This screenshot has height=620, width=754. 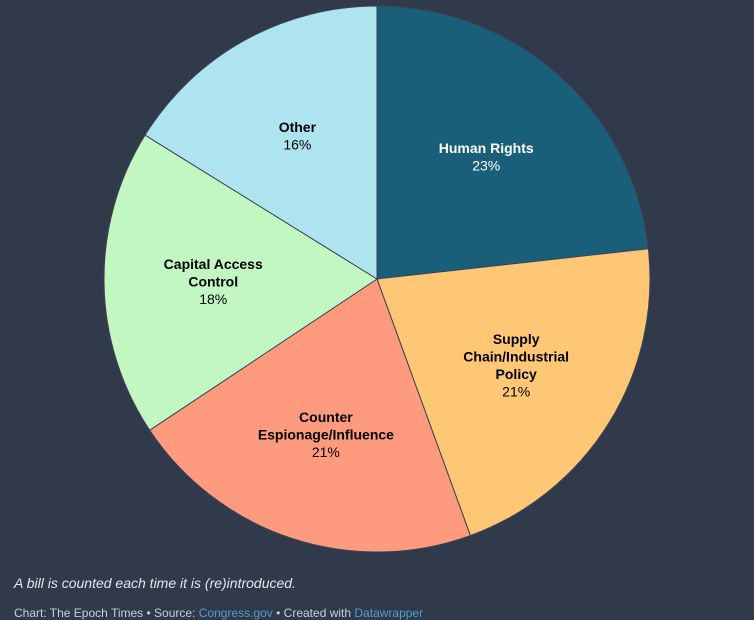 I want to click on slice-label-5: Other 16%, so click(x=298, y=136).